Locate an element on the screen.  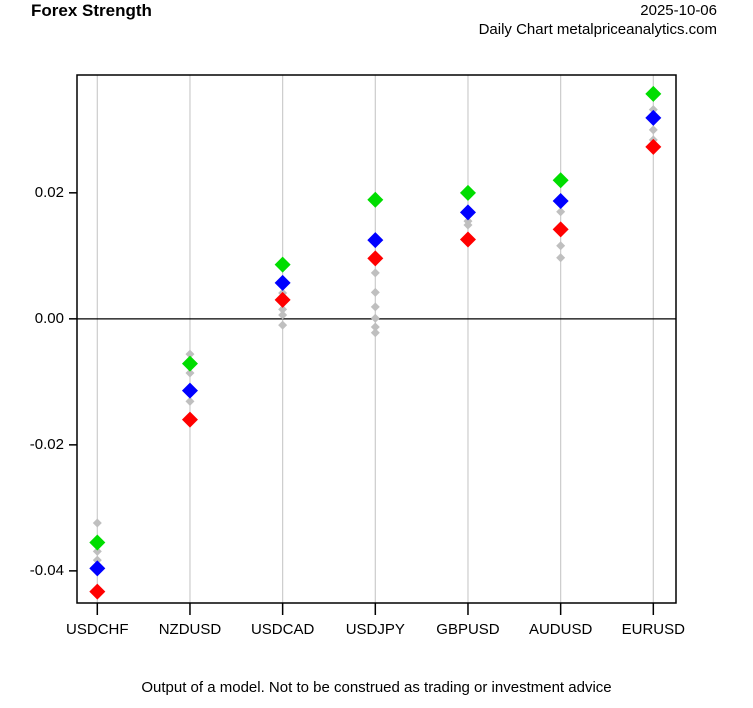
point-green-eurusd is located at coordinates (653, 93).